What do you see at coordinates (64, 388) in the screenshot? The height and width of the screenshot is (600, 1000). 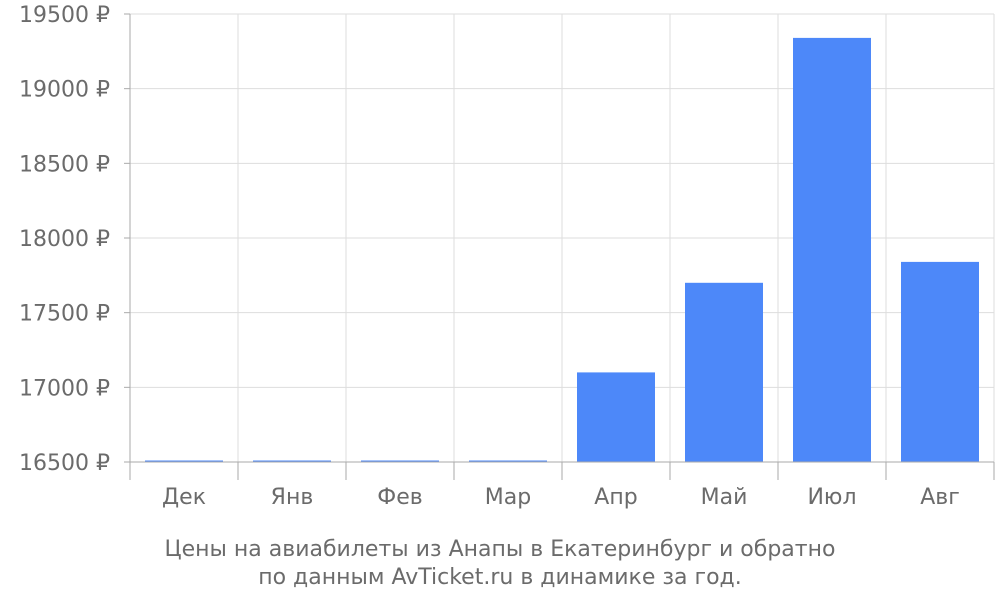 I see `y-tick-label: 17000 ₽` at bounding box center [64, 388].